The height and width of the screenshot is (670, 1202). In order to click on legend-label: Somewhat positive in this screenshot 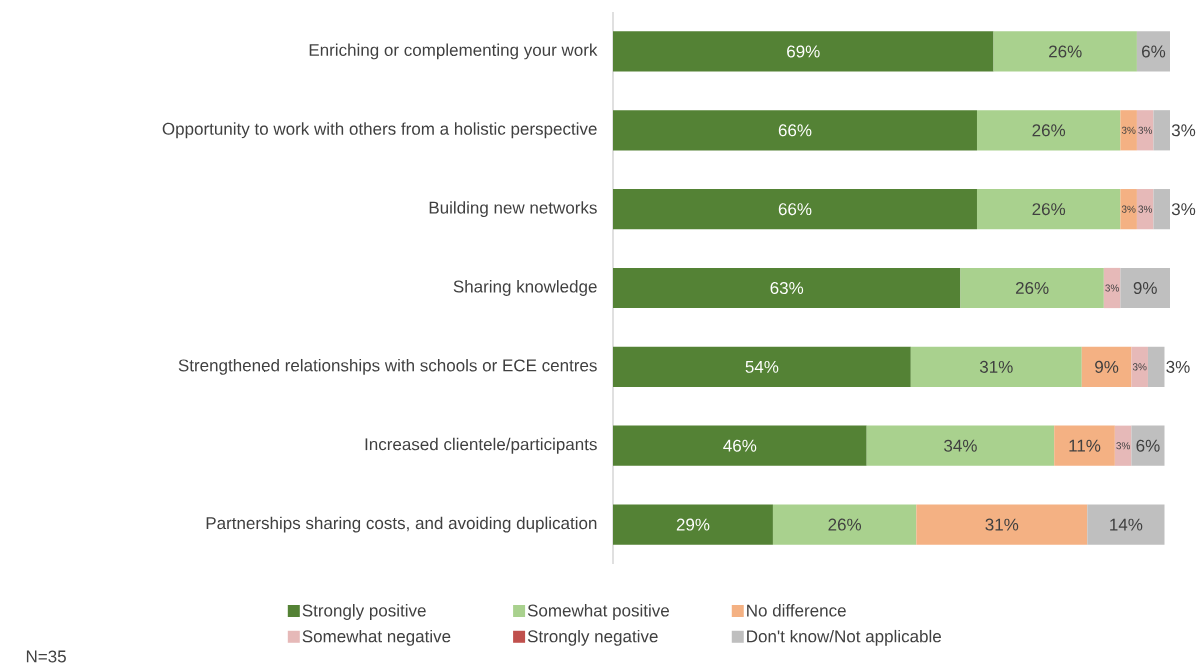, I will do `click(598, 612)`.